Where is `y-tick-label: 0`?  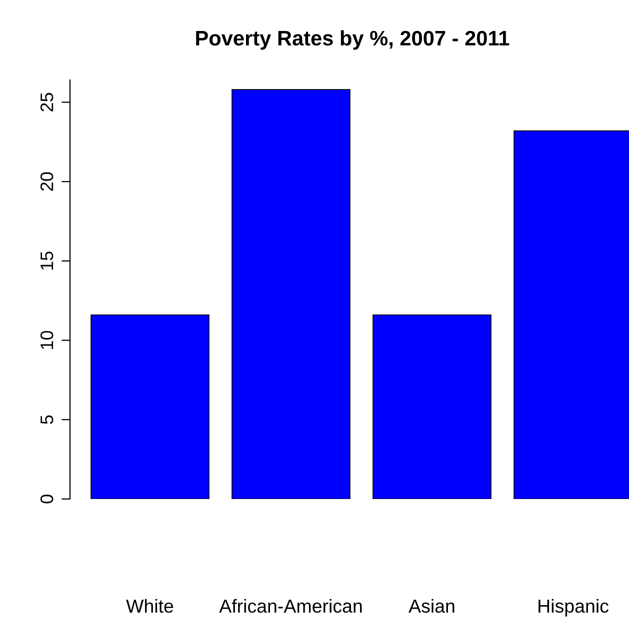
y-tick-label: 0 is located at coordinates (47, 499).